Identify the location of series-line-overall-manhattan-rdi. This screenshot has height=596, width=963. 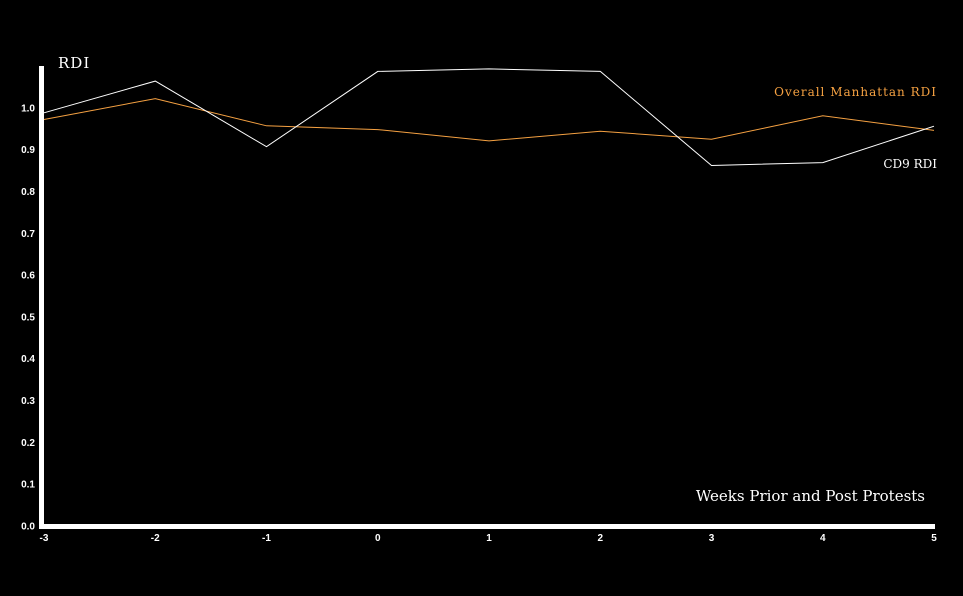
(489, 120).